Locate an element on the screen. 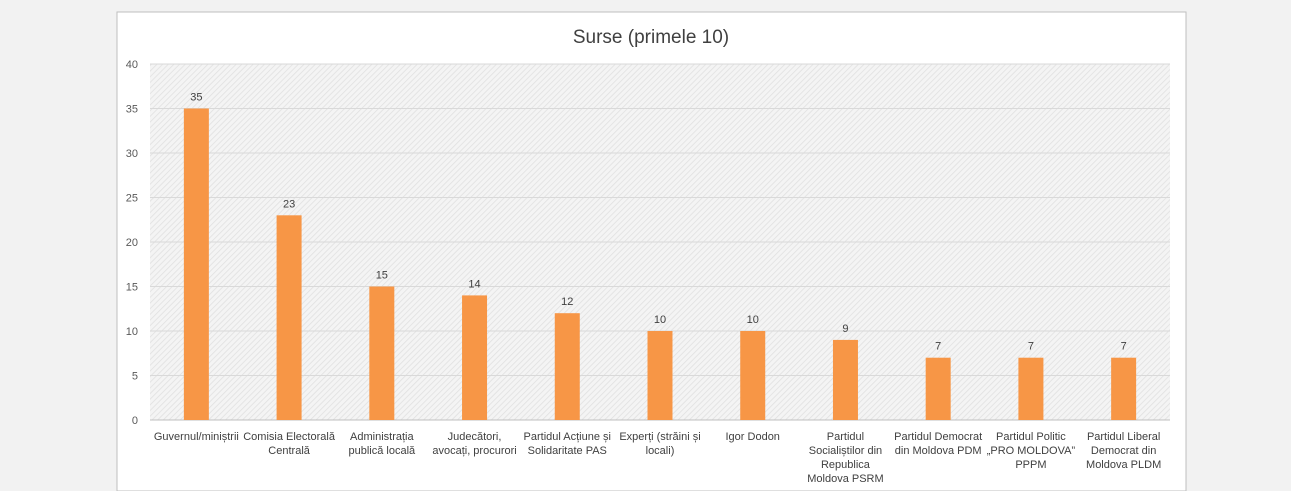 The image size is (1291, 491). y-tick-label: 15 is located at coordinates (132, 288).